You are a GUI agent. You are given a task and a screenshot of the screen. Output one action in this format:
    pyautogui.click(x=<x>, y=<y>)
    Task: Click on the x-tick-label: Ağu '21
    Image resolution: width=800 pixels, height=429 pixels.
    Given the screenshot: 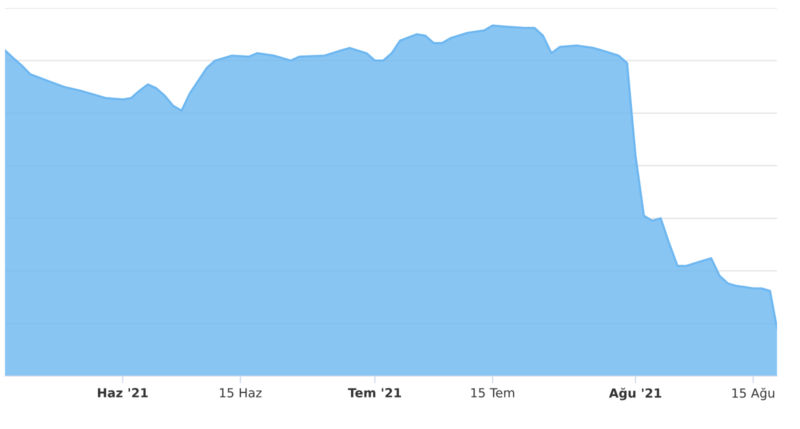 What is the action you would take?
    pyautogui.click(x=635, y=394)
    